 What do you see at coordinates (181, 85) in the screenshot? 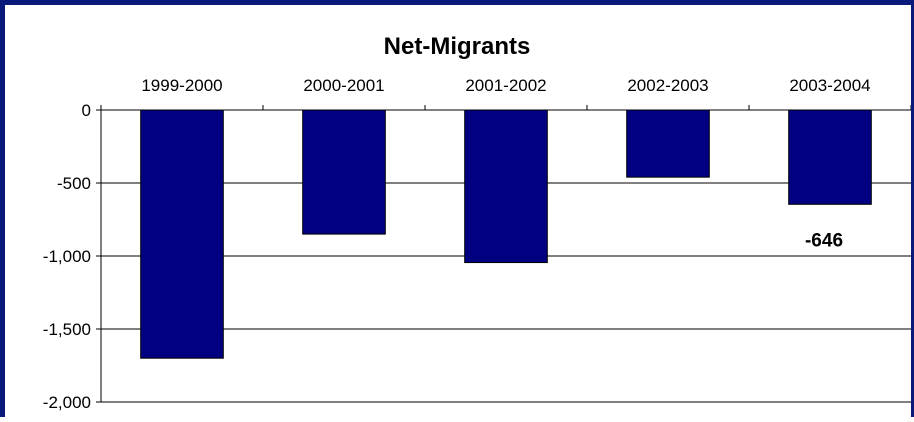
I see `category-label: 1999-2000` at bounding box center [181, 85].